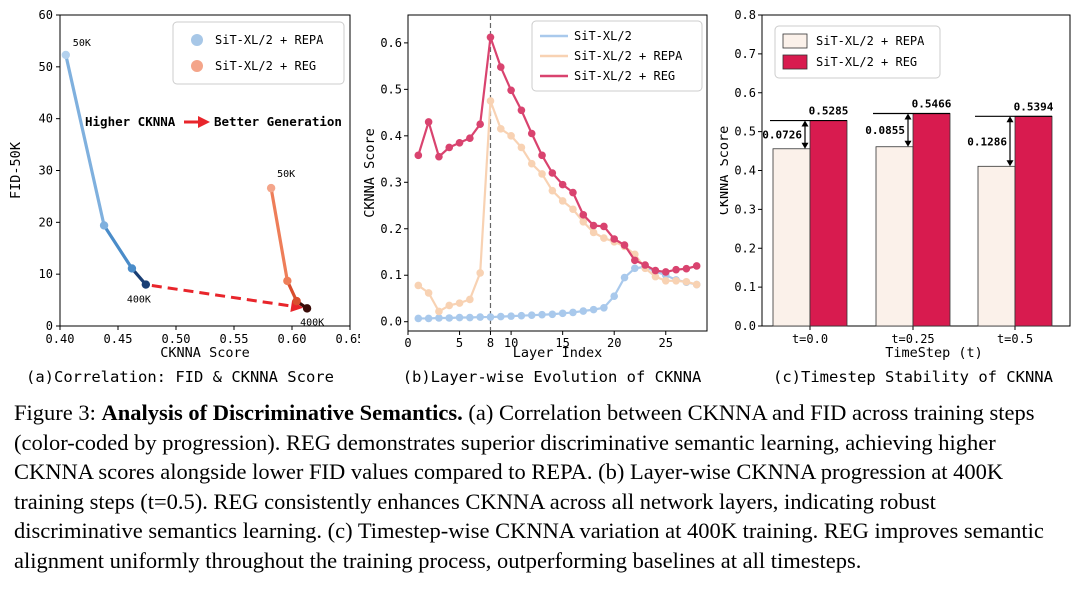 Image resolution: width=1080 pixels, height=614 pixels. Describe the element at coordinates (370, 172) in the screenshot. I see `y-axis-label: CKNNA Score` at that location.